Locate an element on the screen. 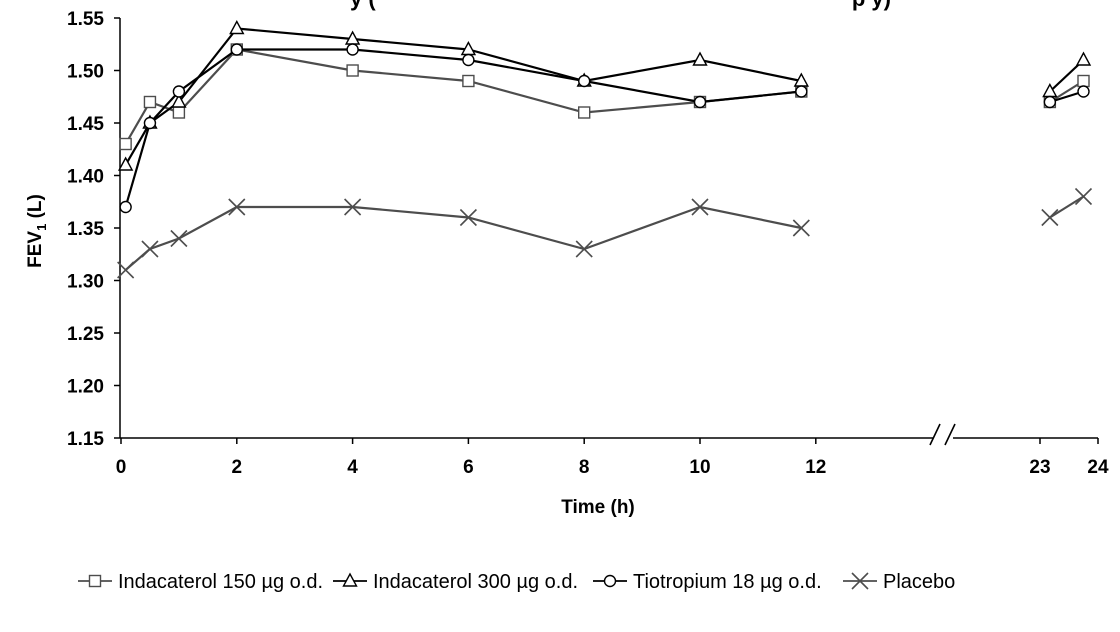 Image resolution: width=1120 pixels, height=632 pixels. legend-label: Indacaterol 300 µg o.d. is located at coordinates (475, 582).